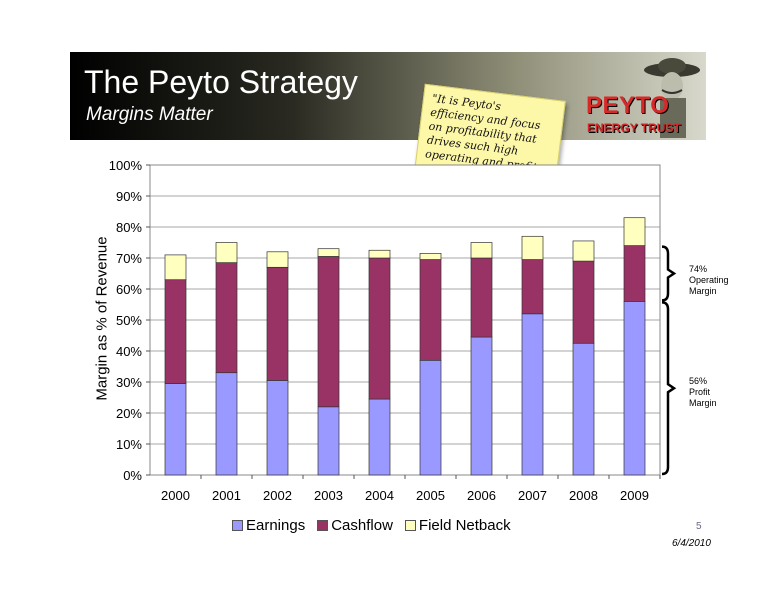  I want to click on page-number: 5, so click(699, 526).